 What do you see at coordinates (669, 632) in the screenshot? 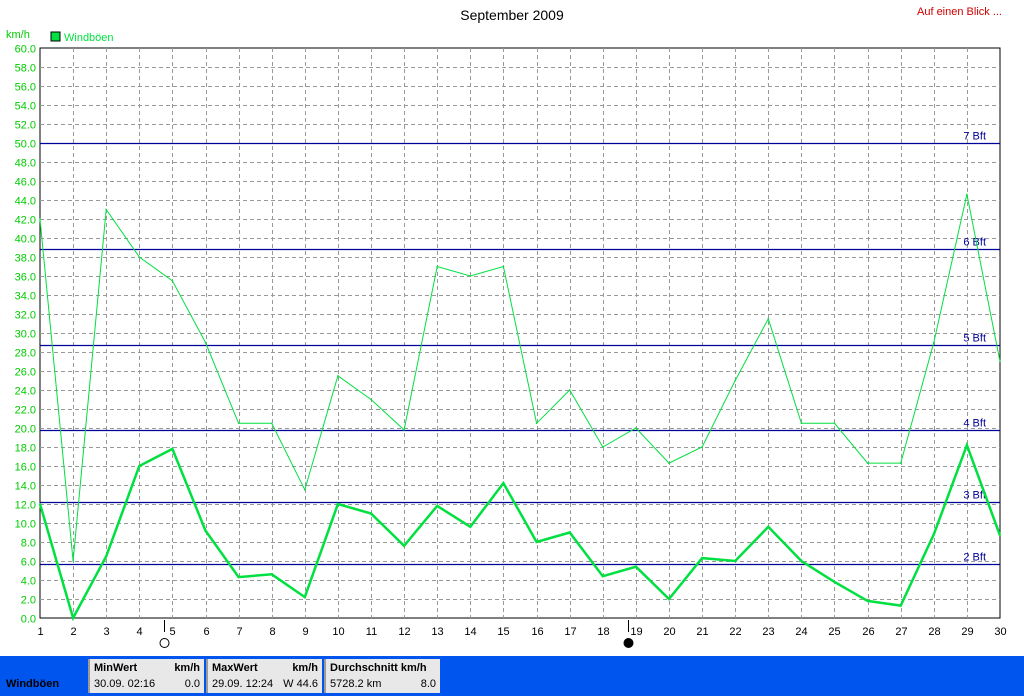
I see `x-tick-label: 20` at bounding box center [669, 632].